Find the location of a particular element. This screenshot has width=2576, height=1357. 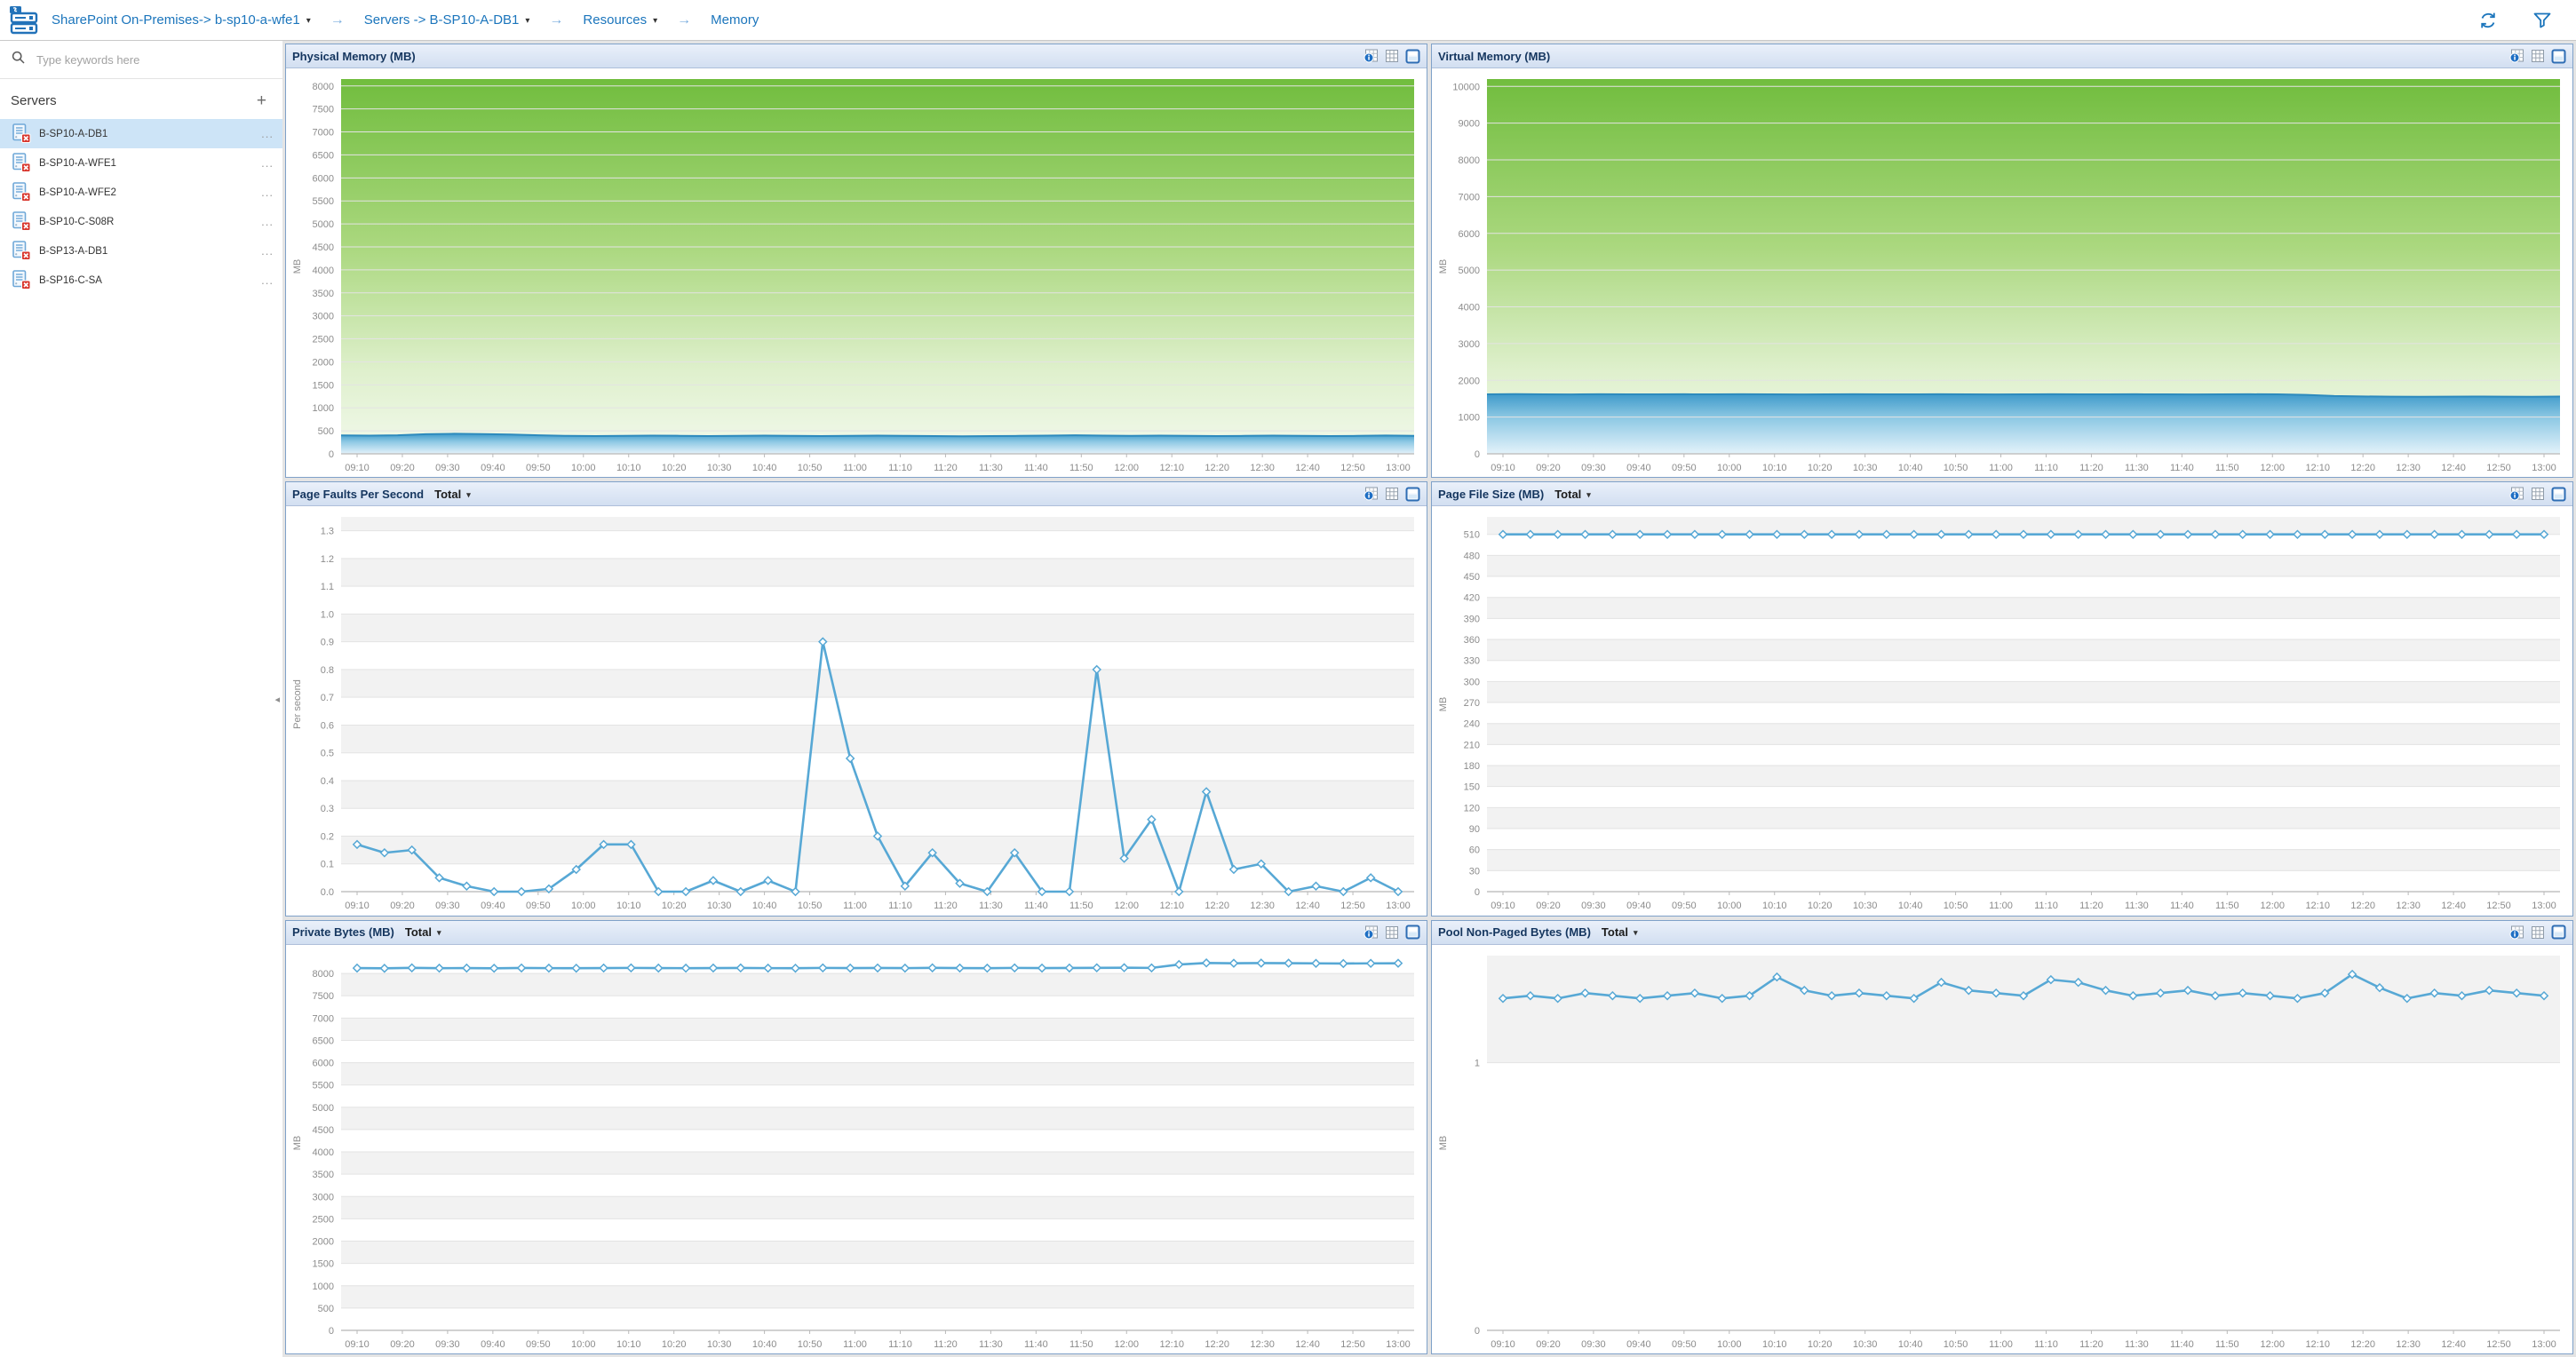

y-tick-label: 8000 is located at coordinates (323, 87).